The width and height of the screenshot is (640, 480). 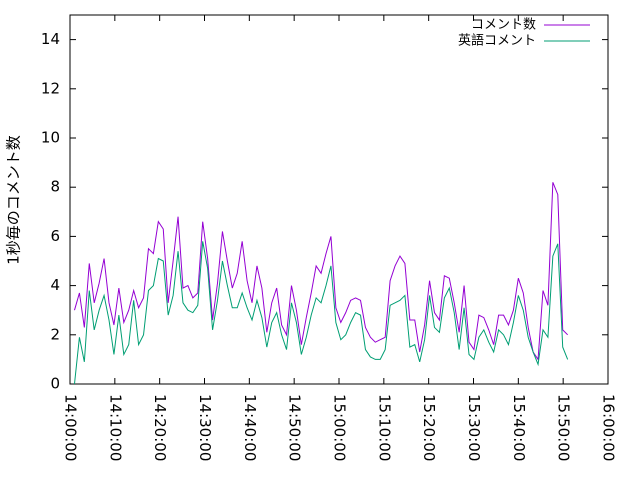 What do you see at coordinates (50, 138) in the screenshot?
I see `y-tick-label: 10` at bounding box center [50, 138].